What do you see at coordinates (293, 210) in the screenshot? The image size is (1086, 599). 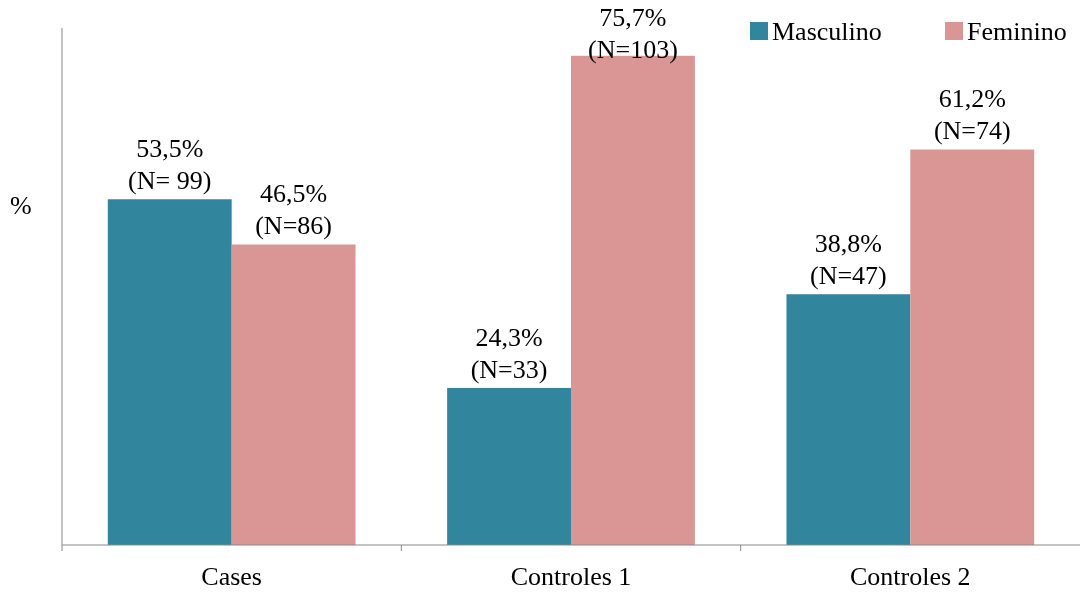 I see `data-label: 46,5% (N=86)` at bounding box center [293, 210].